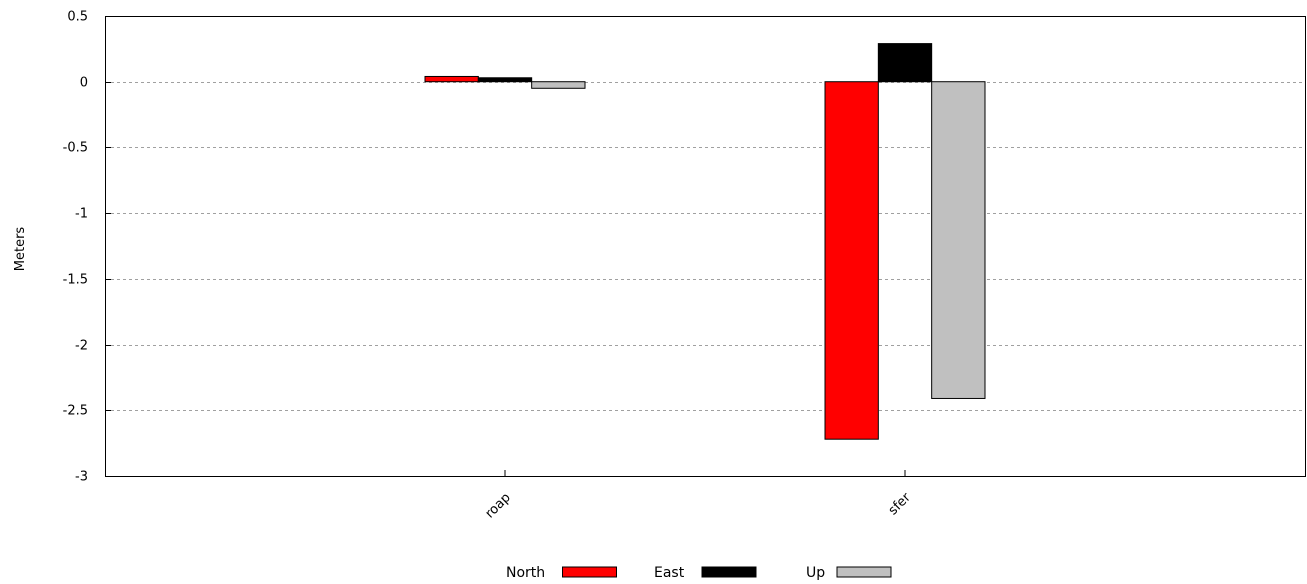 The image size is (1307, 584). Describe the element at coordinates (81, 214) in the screenshot. I see `y-tick-label: -1` at that location.